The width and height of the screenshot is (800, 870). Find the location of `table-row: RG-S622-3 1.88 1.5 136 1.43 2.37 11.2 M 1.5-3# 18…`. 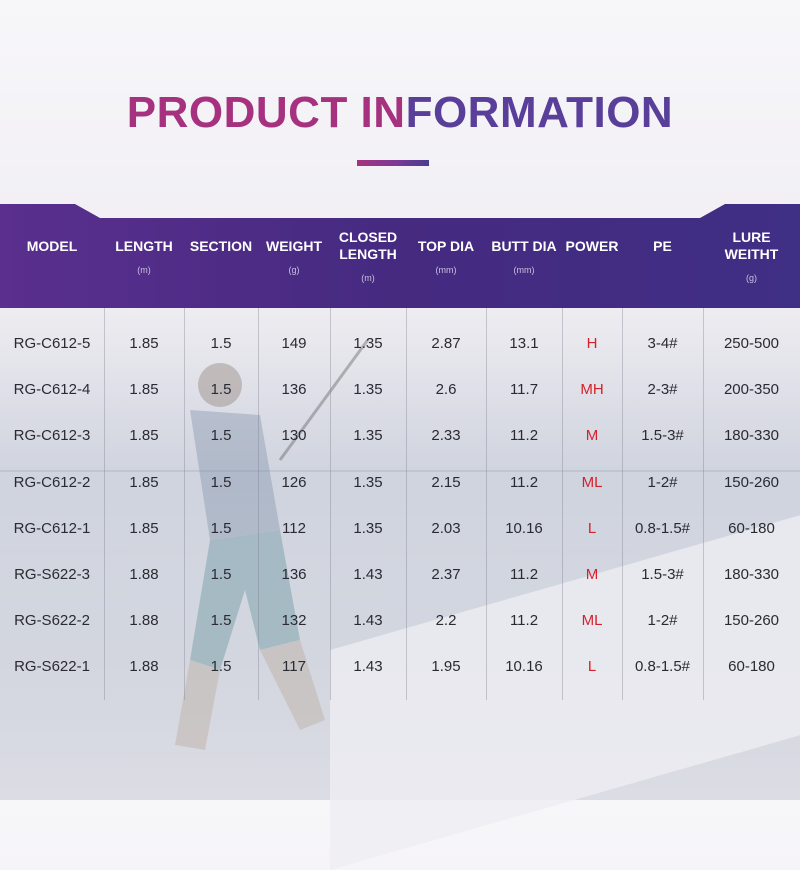

table-row: RG-S622-3 1.88 1.5 136 1.43 2.37 11.2 M 1.5-3# 18… is located at coordinates (400, 575).